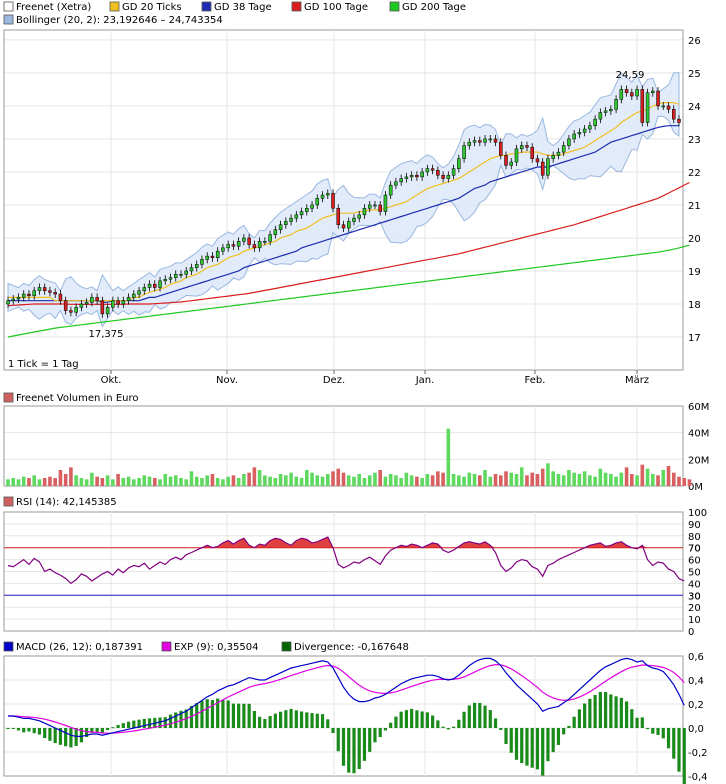  Describe the element at coordinates (630, 75) in the screenshot. I see `high-annotation: 24,59` at that location.